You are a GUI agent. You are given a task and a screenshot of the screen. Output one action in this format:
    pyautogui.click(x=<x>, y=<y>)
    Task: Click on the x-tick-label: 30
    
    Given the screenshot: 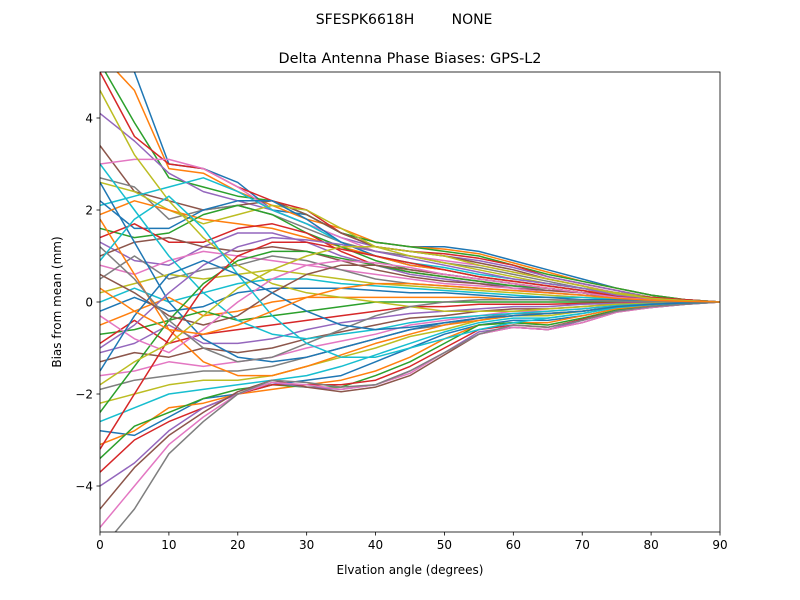 What is the action you would take?
    pyautogui.click(x=306, y=545)
    